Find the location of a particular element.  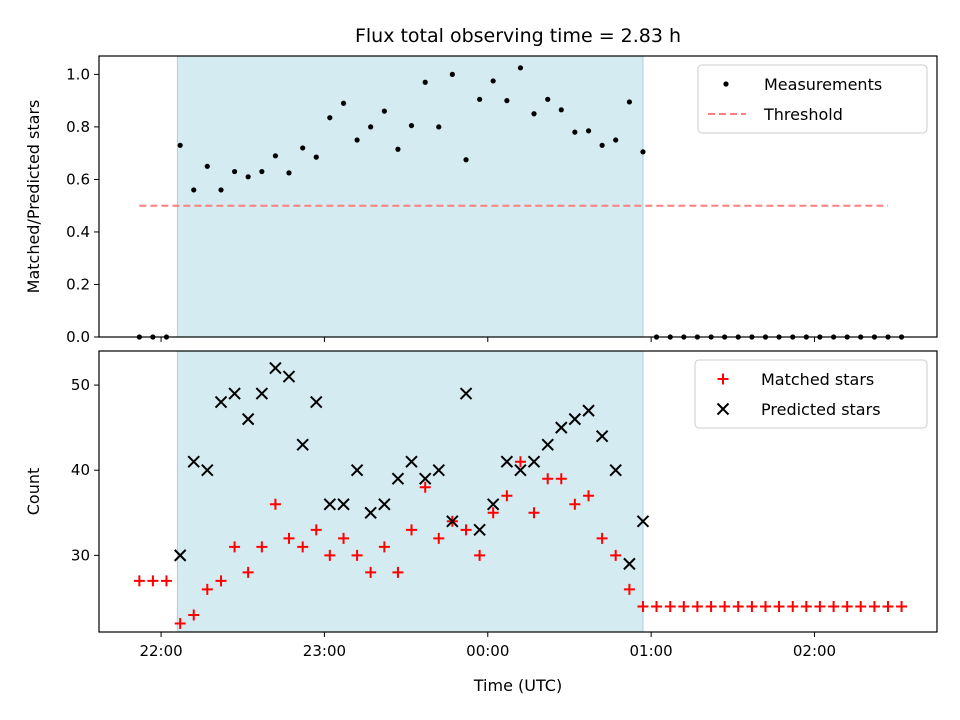

legend: Matched stars Predicted stars is located at coordinates (811, 394).